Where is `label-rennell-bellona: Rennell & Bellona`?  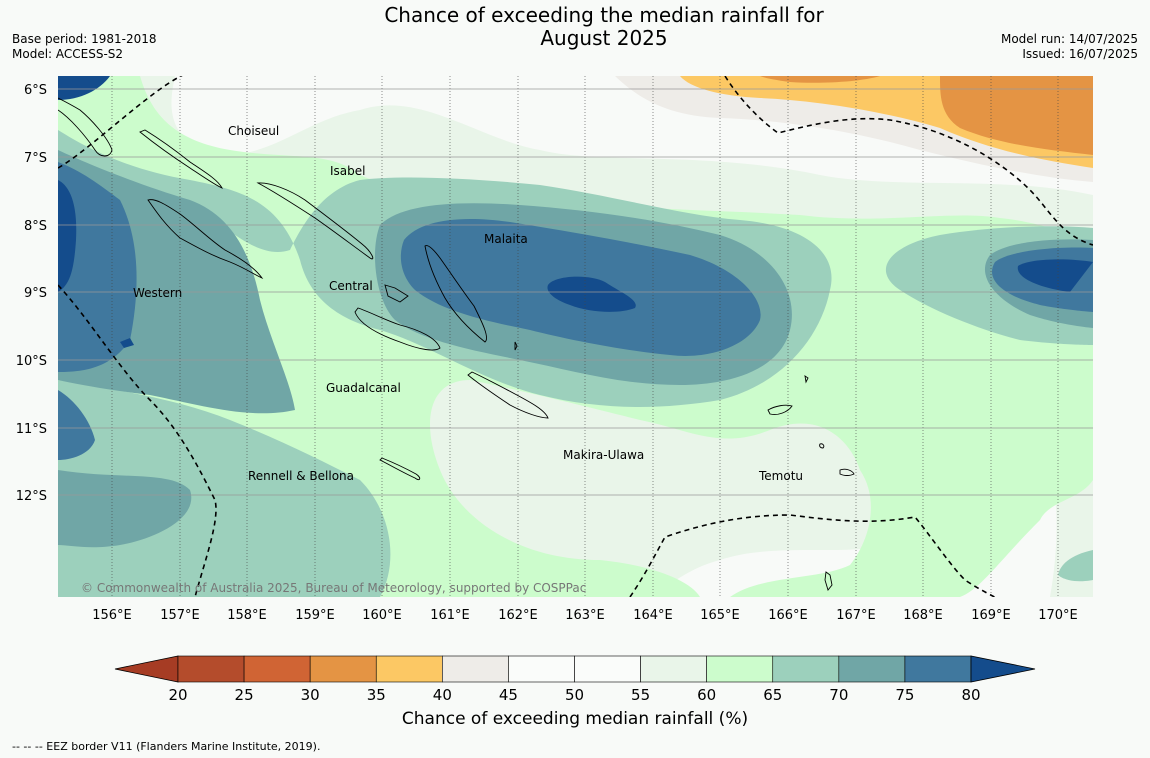
label-rennell-bellona: Rennell & Bellona is located at coordinates (301, 476).